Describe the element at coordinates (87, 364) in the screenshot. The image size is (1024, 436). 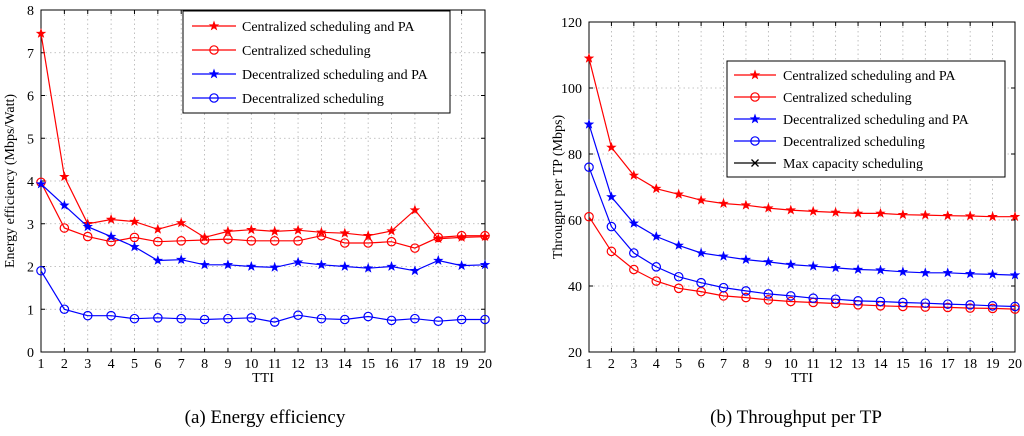
I see `x-tick-label: 3` at that location.